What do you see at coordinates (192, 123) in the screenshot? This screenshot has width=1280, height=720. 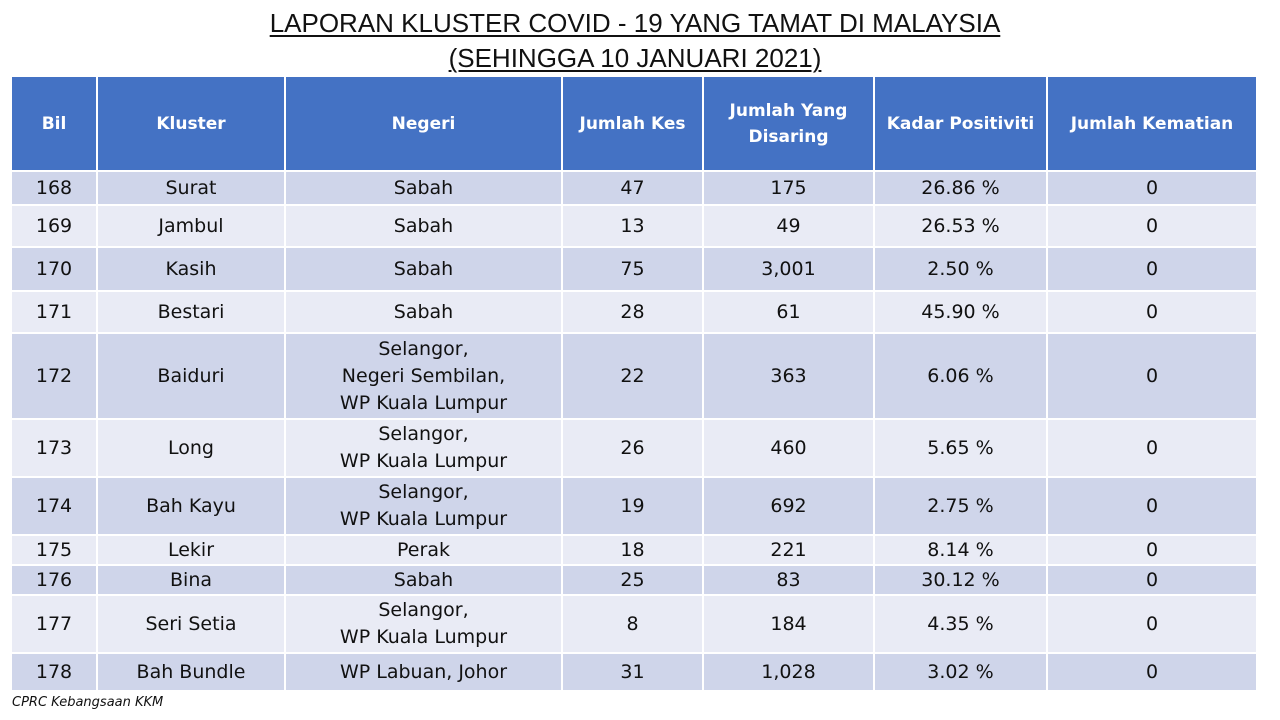 I see `header-kluster: Kluster` at bounding box center [192, 123].